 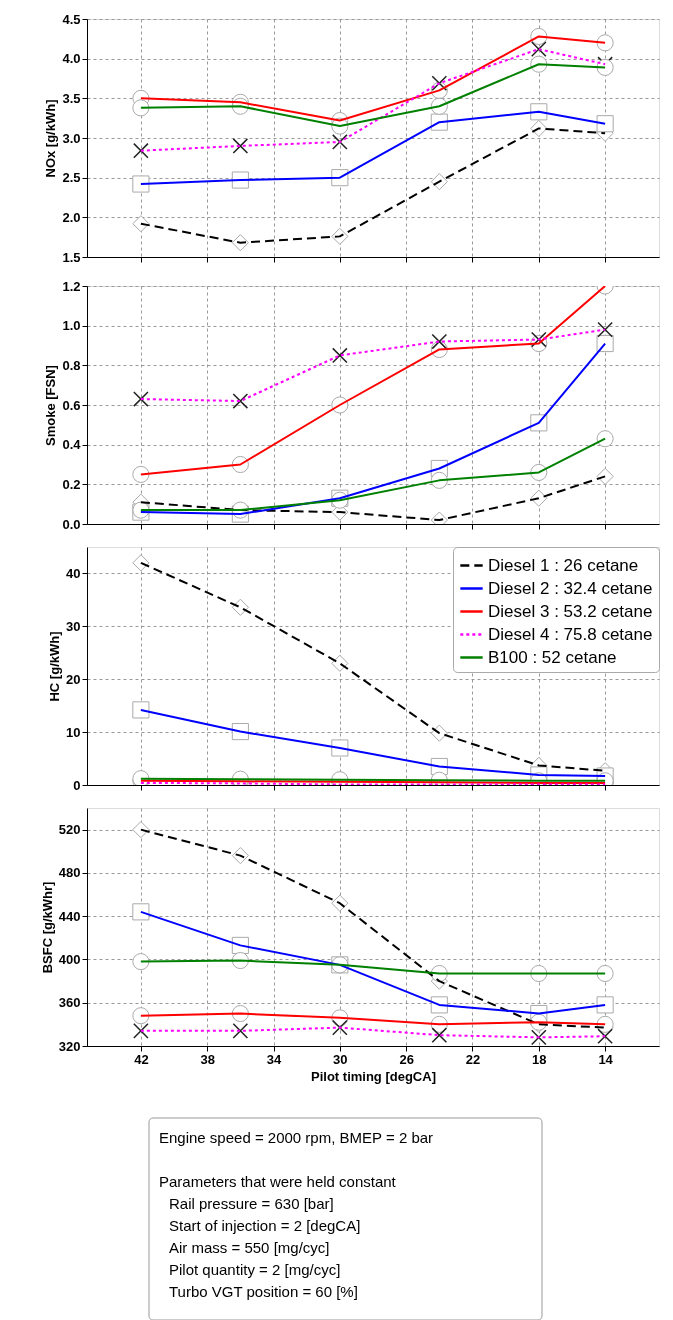 What do you see at coordinates (72, 445) in the screenshot?
I see `y-tick-label: 0.4` at bounding box center [72, 445].